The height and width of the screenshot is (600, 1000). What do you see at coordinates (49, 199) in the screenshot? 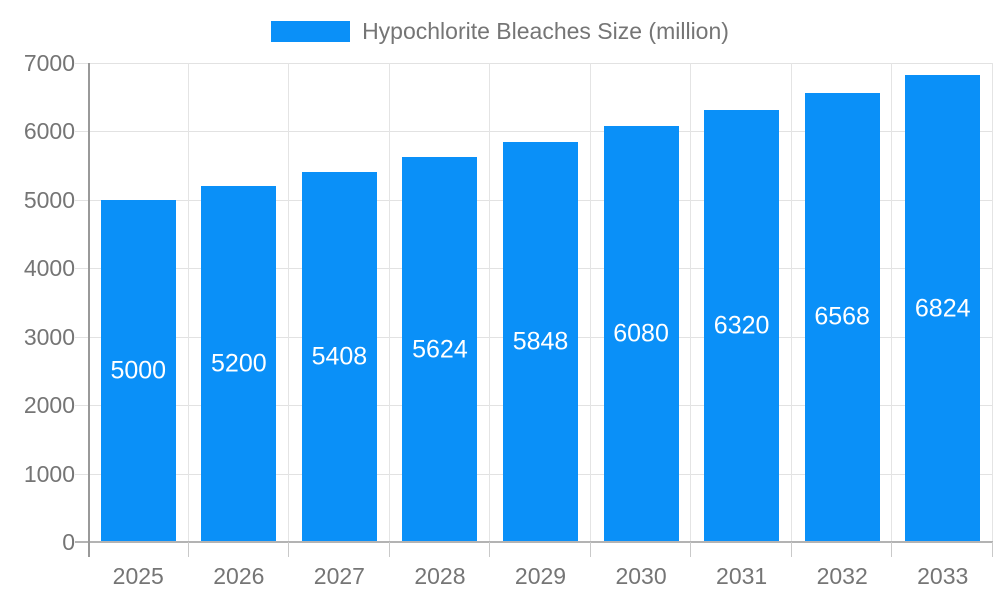
I see `y-tick-label: 5000` at bounding box center [49, 199].